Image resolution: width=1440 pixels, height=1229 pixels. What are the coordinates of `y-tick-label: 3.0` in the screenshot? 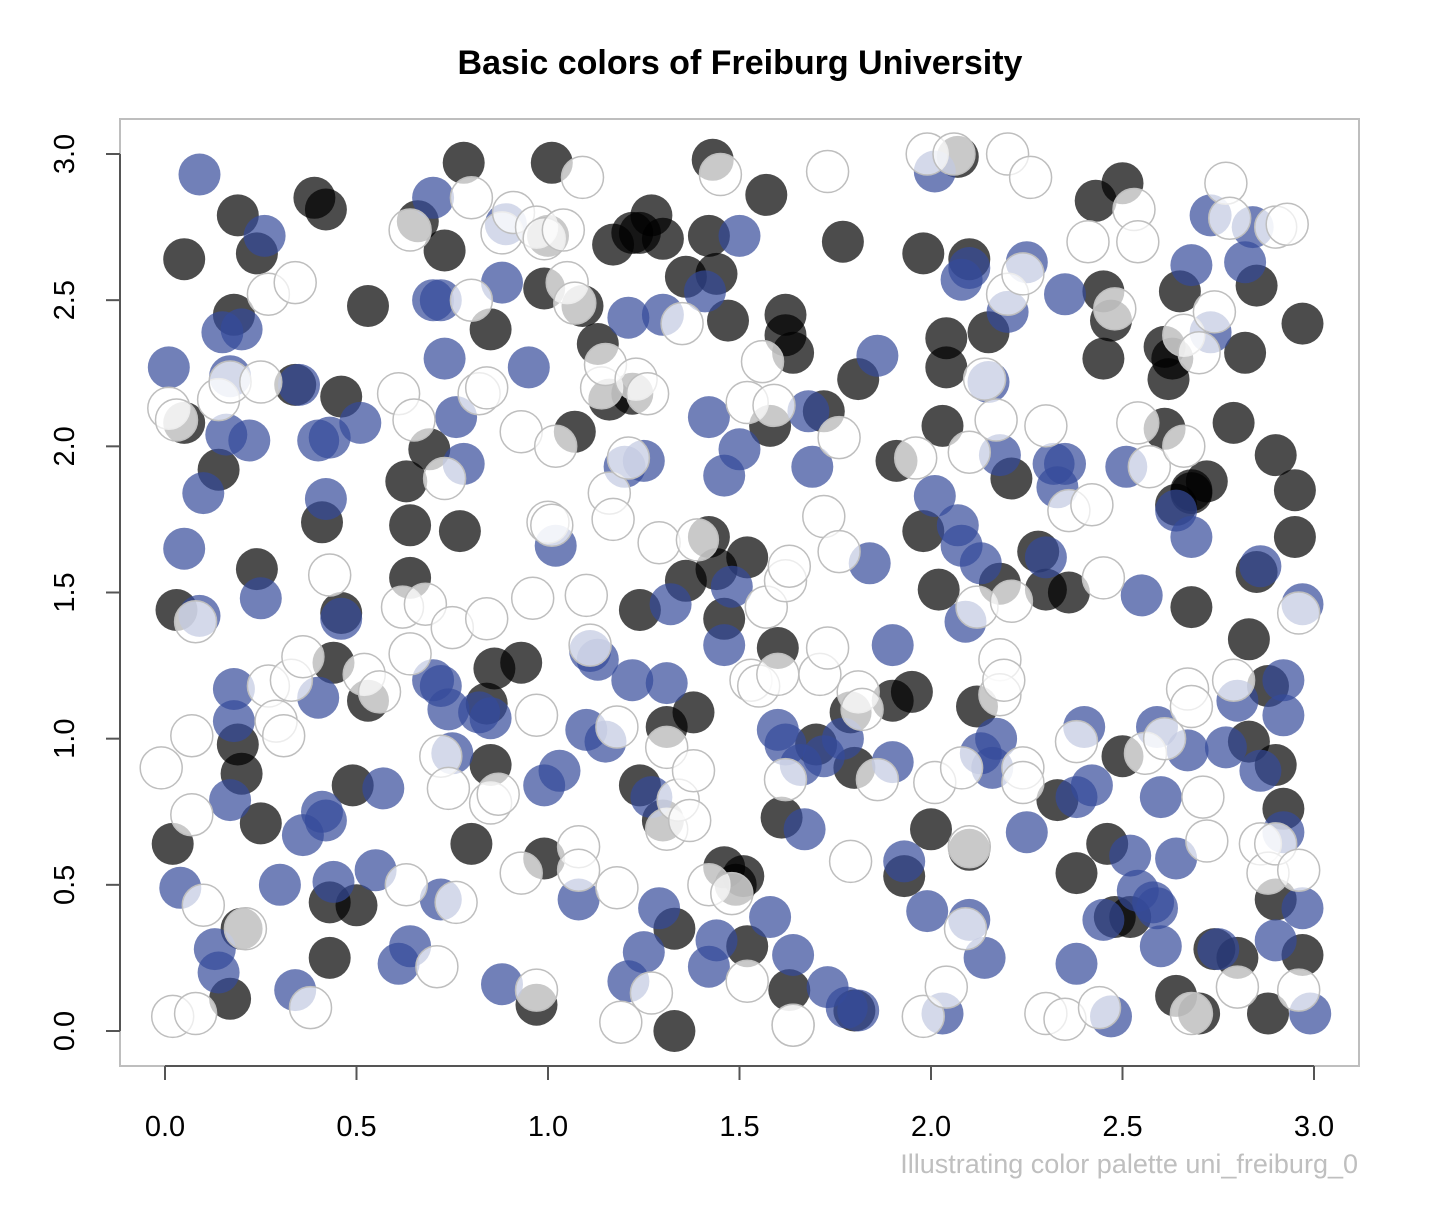 It's located at (65, 154).